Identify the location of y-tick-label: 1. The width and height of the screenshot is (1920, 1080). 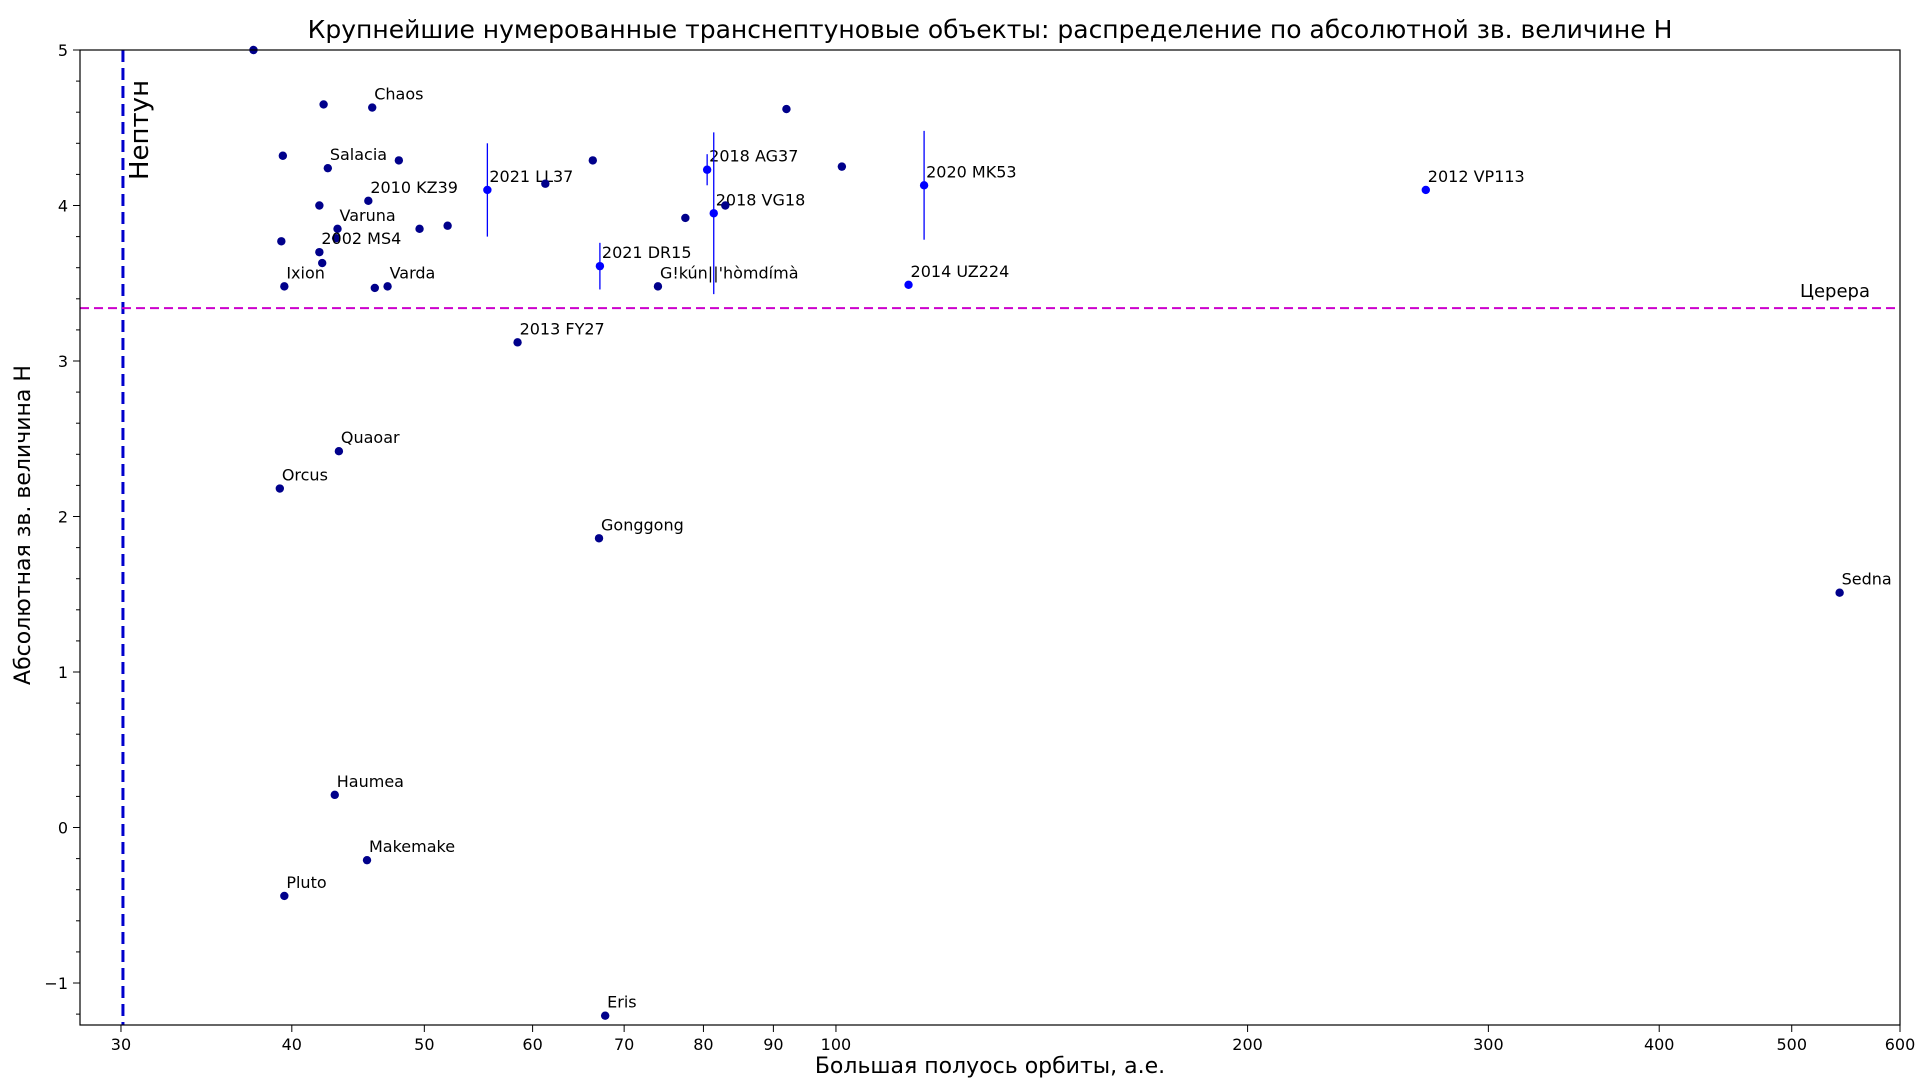
(63, 672).